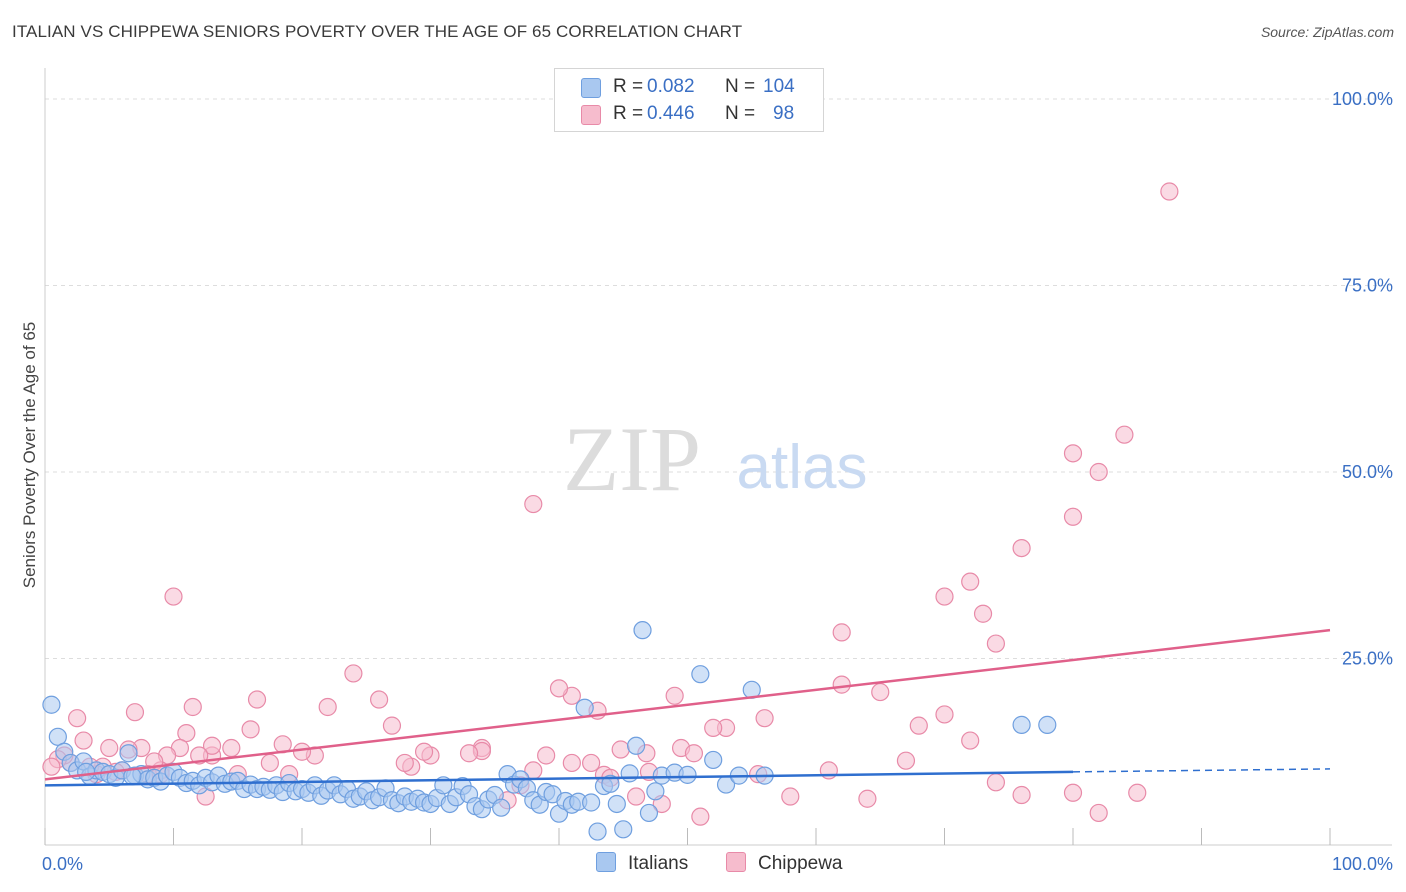  Describe the element at coordinates (779, 86) in the screenshot. I see `legend-n-value: 104` at that location.